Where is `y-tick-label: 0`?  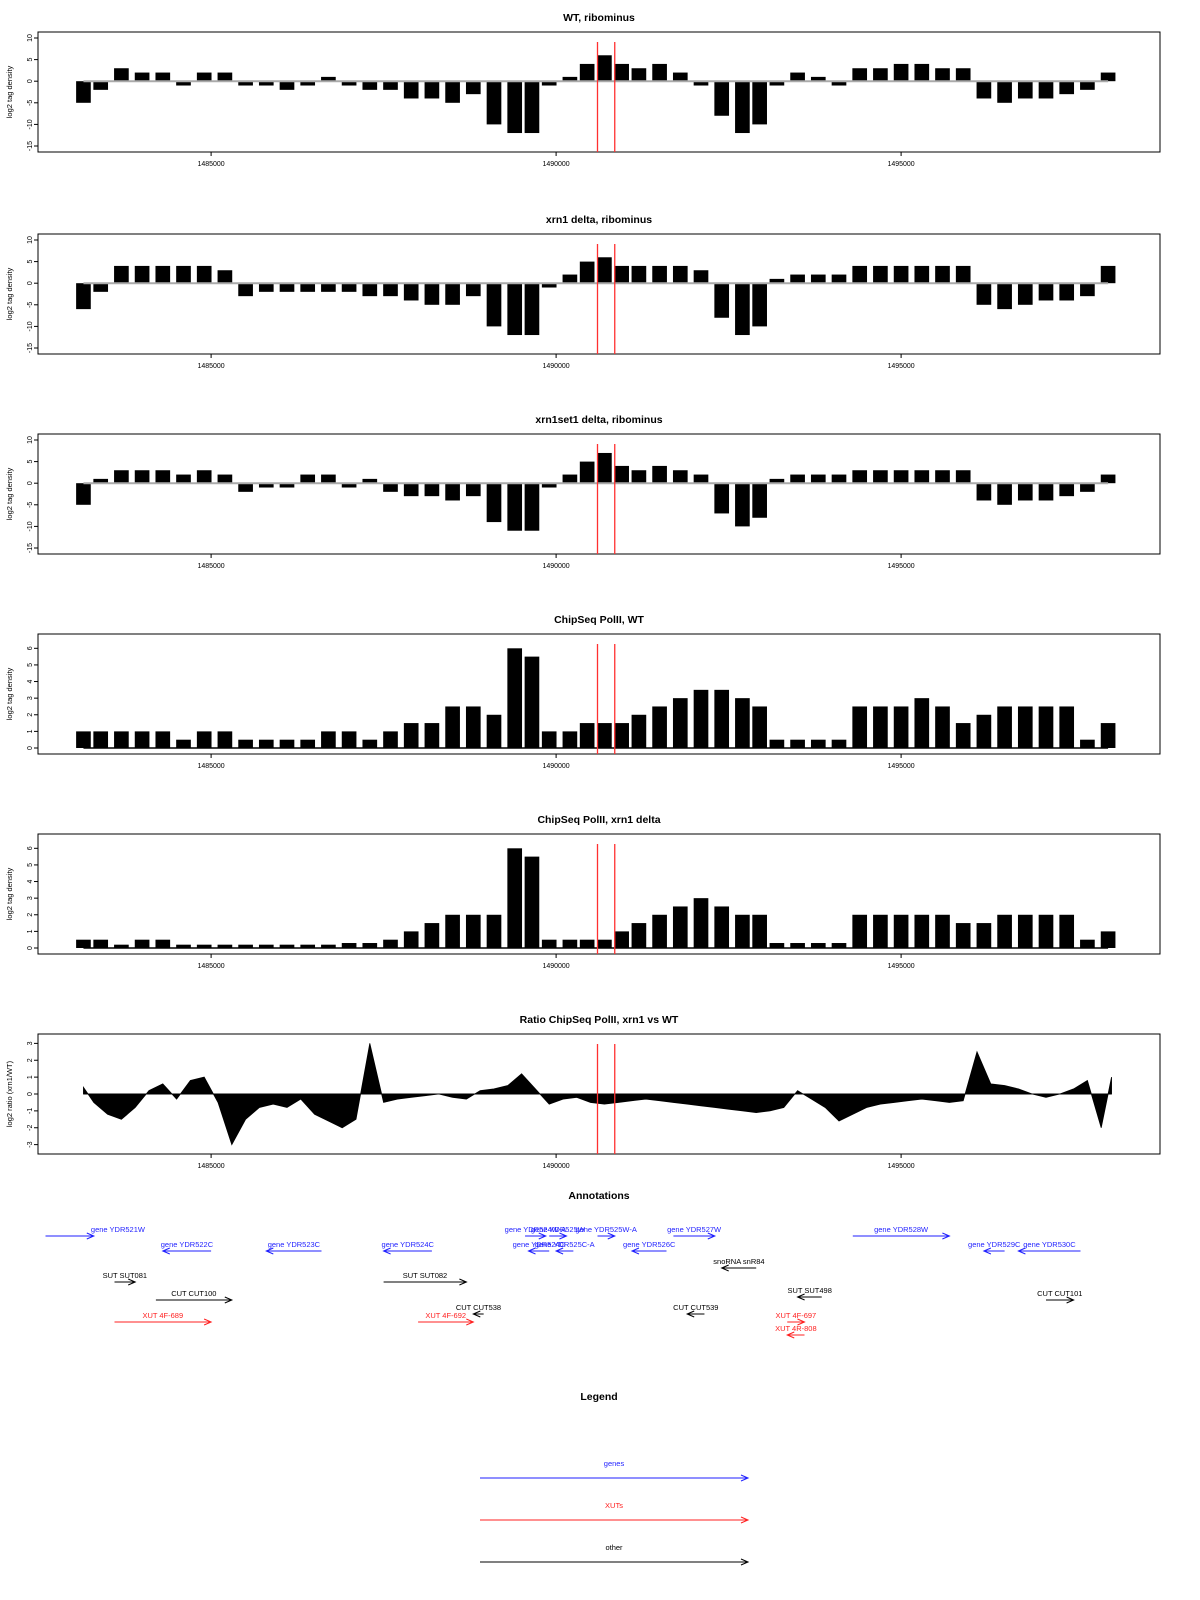 y-tick-label: 0 is located at coordinates (30, 81).